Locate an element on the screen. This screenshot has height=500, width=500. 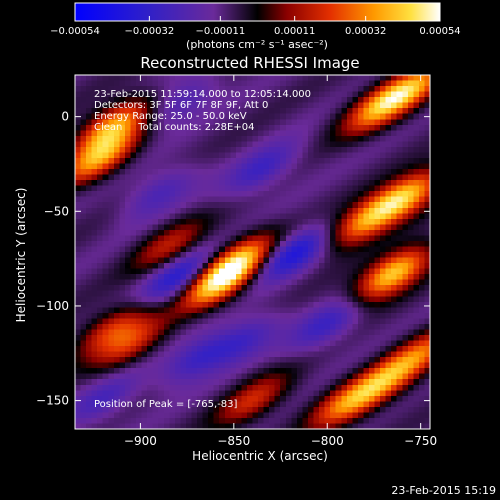
colorbar-tick-label: −0.00032 is located at coordinates (149, 31).